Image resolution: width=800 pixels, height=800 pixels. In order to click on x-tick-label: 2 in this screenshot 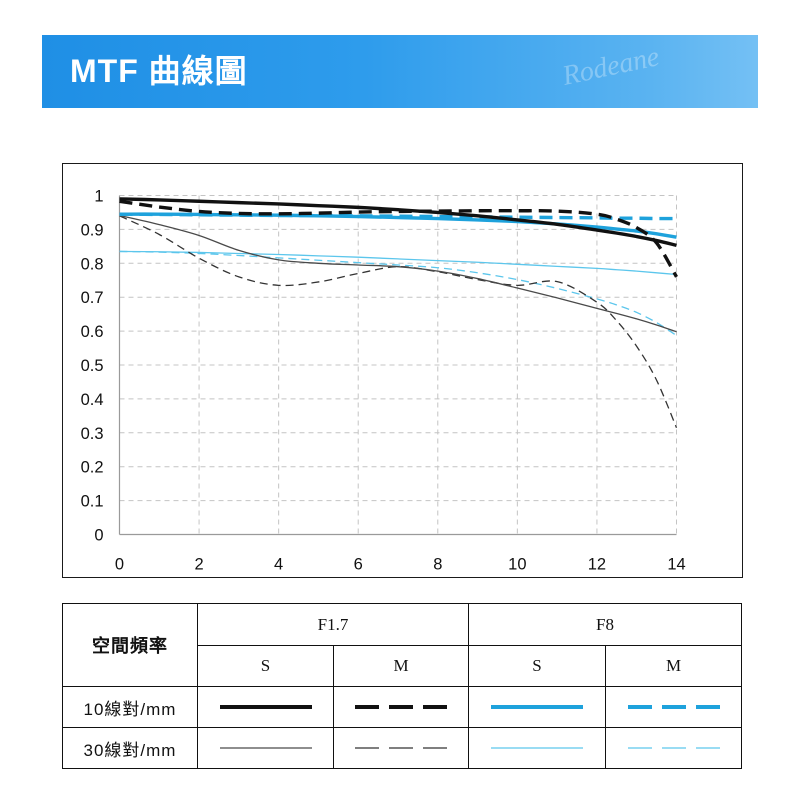, I will do `click(198, 565)`.